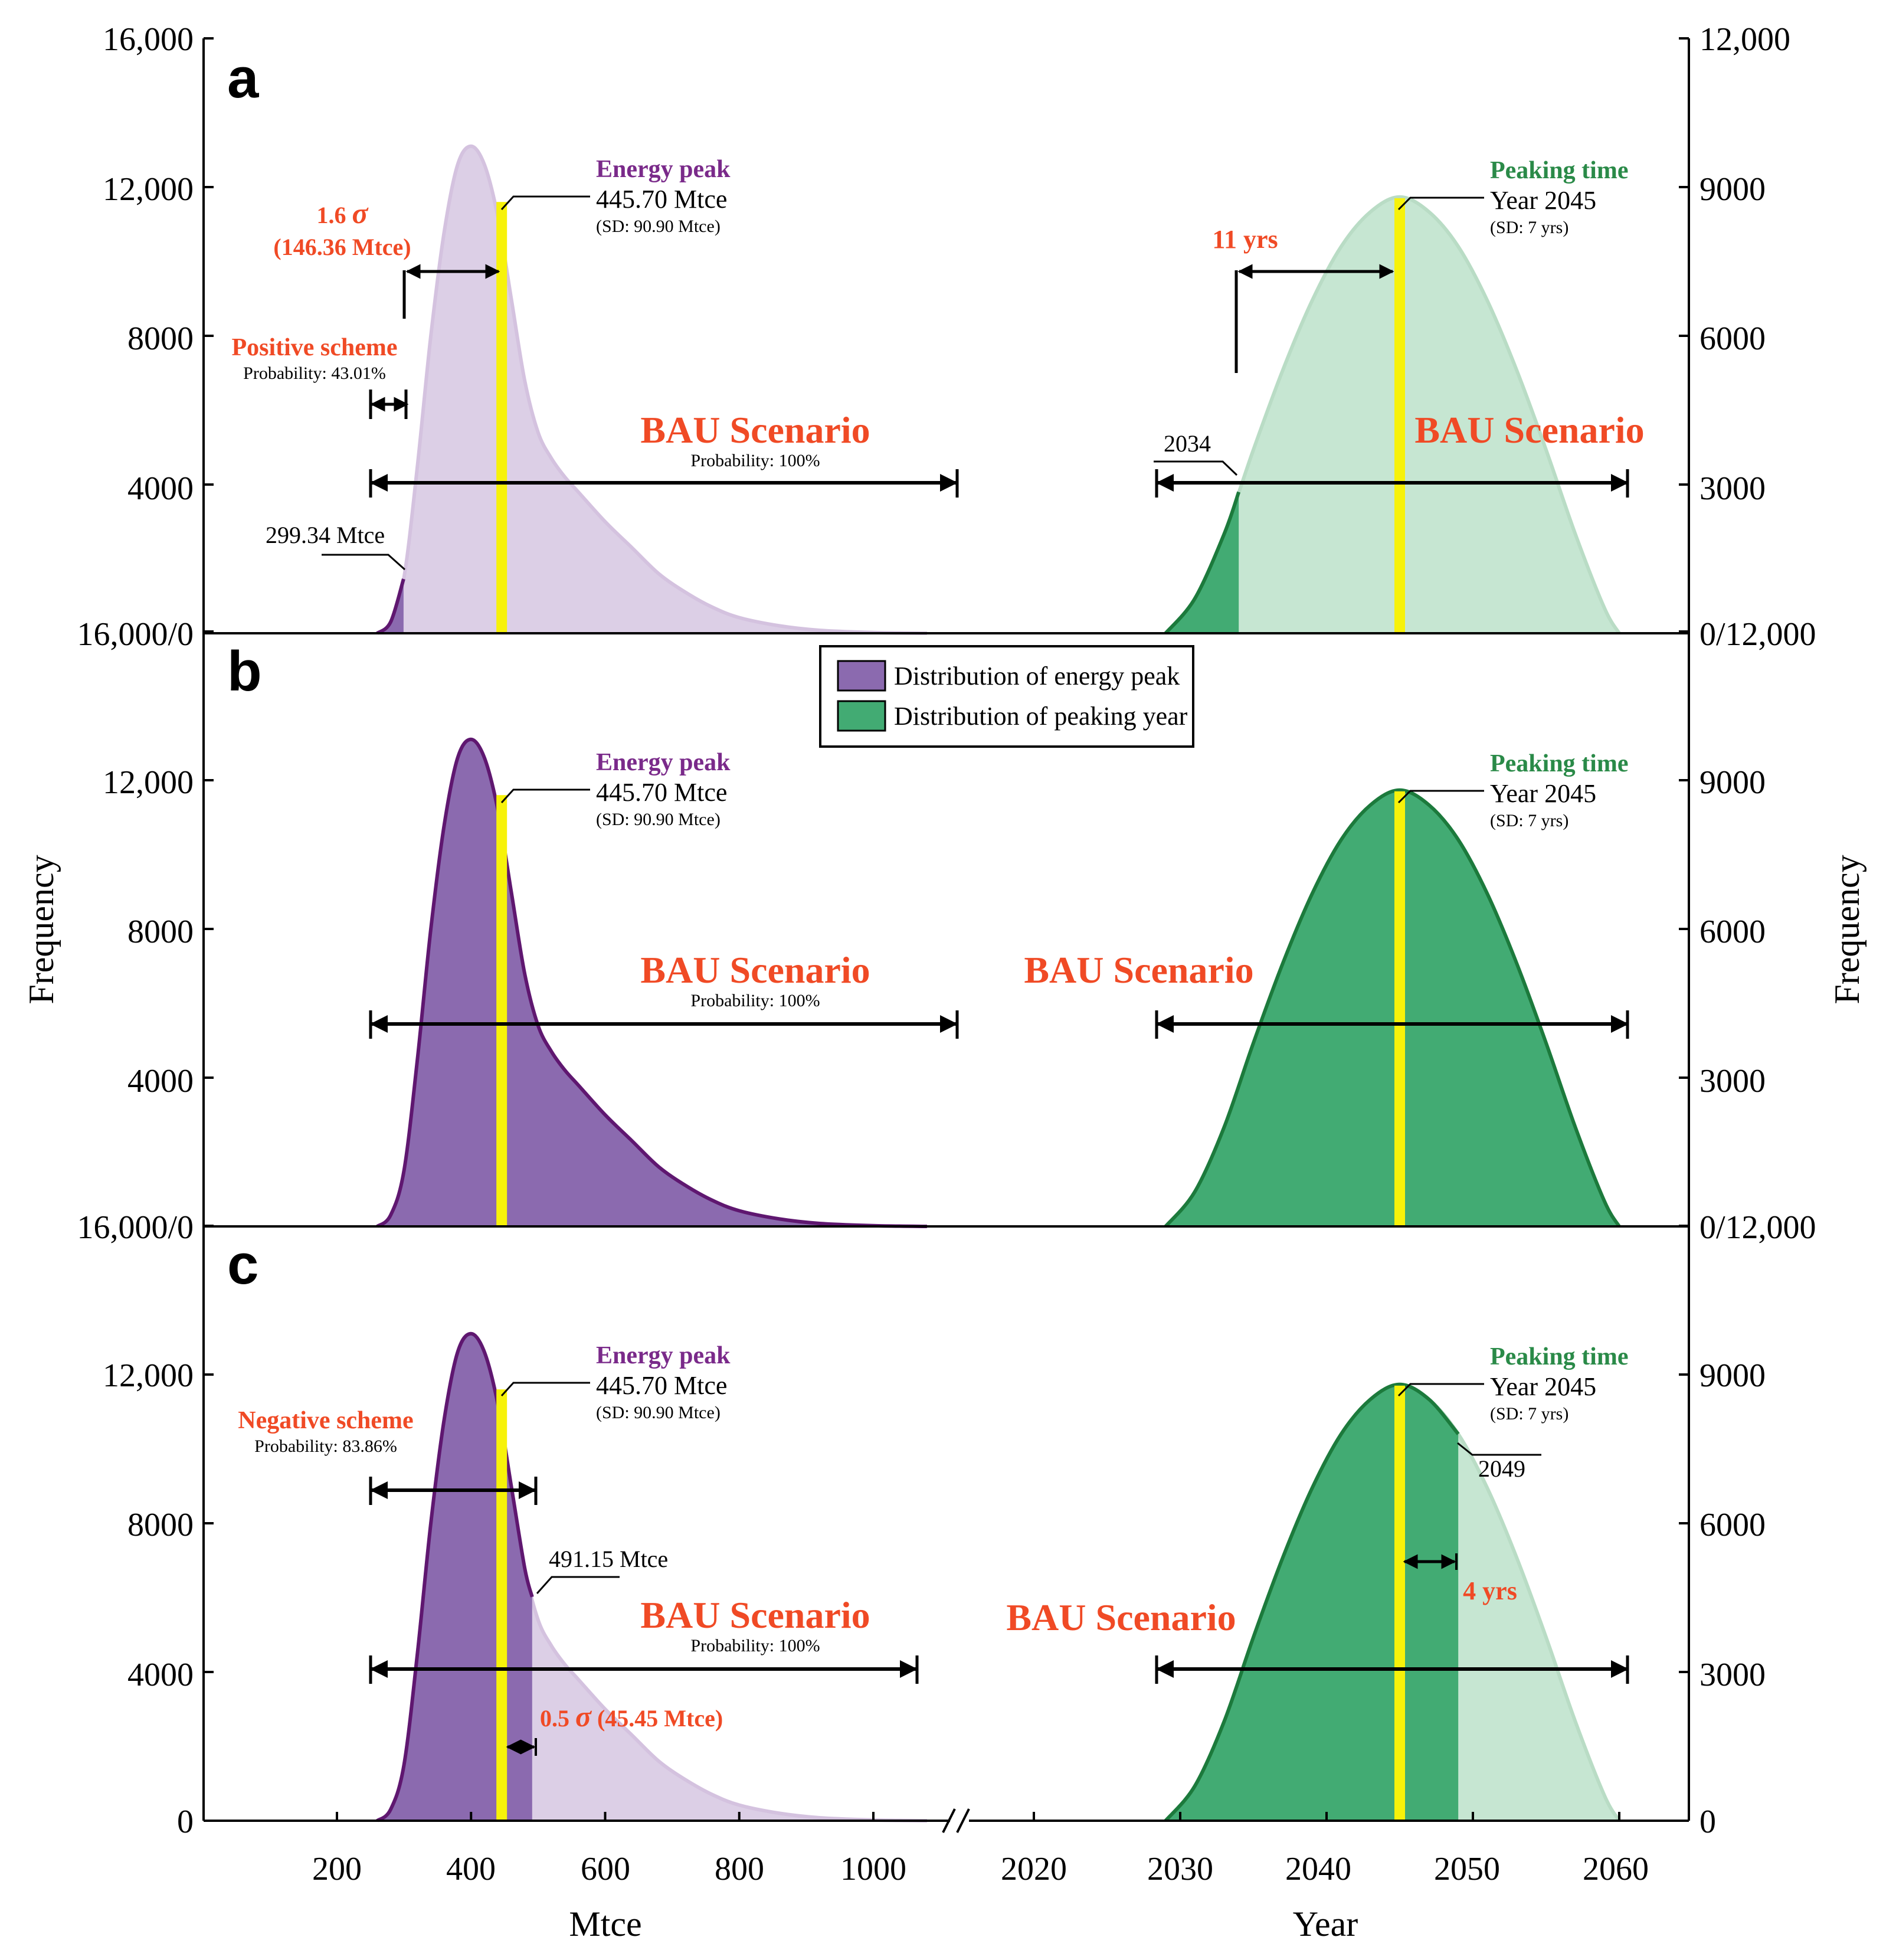  I want to click on c-threshold-year-label: 2049, so click(1501, 1468).